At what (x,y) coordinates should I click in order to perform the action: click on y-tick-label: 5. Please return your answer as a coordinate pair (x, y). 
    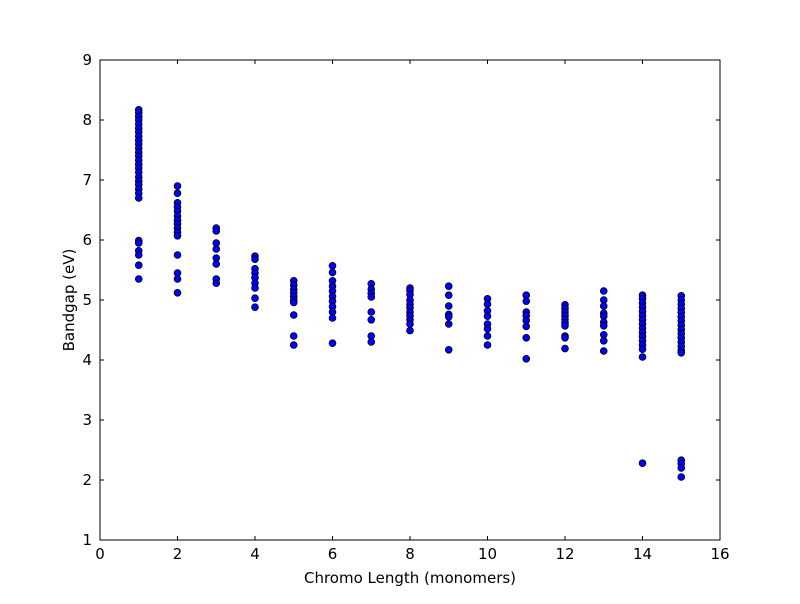
    Looking at the image, I should click on (87, 300).